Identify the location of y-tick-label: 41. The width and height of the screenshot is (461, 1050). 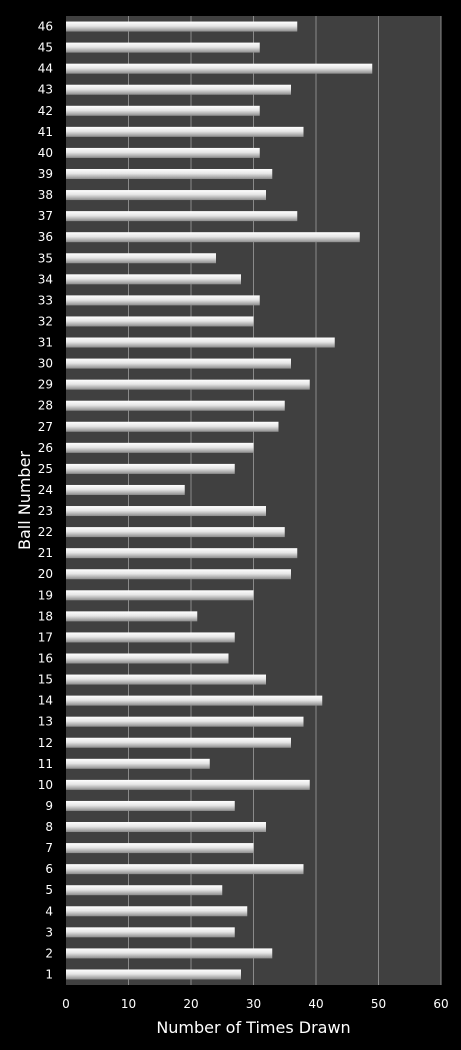
(45, 132).